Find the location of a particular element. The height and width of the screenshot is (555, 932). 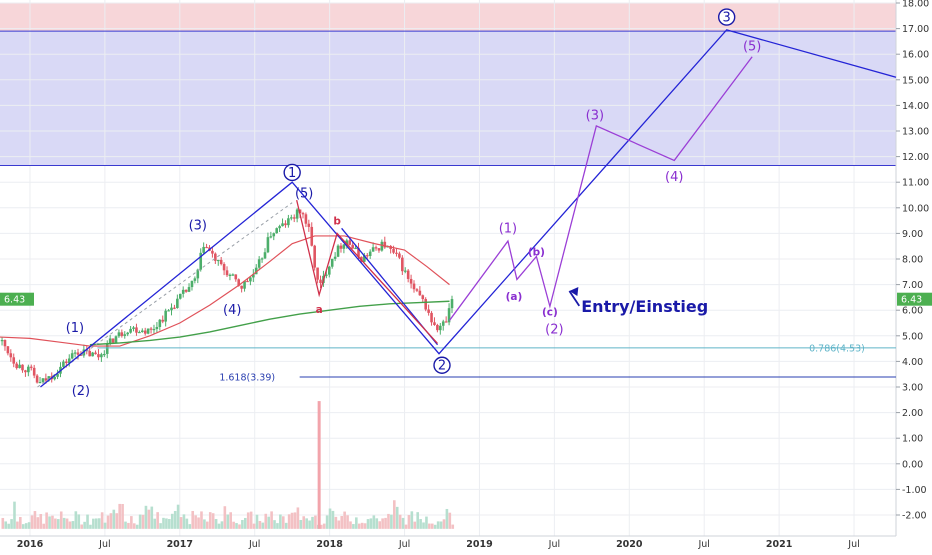

y-tick-label: 2.00 is located at coordinates (912, 413).